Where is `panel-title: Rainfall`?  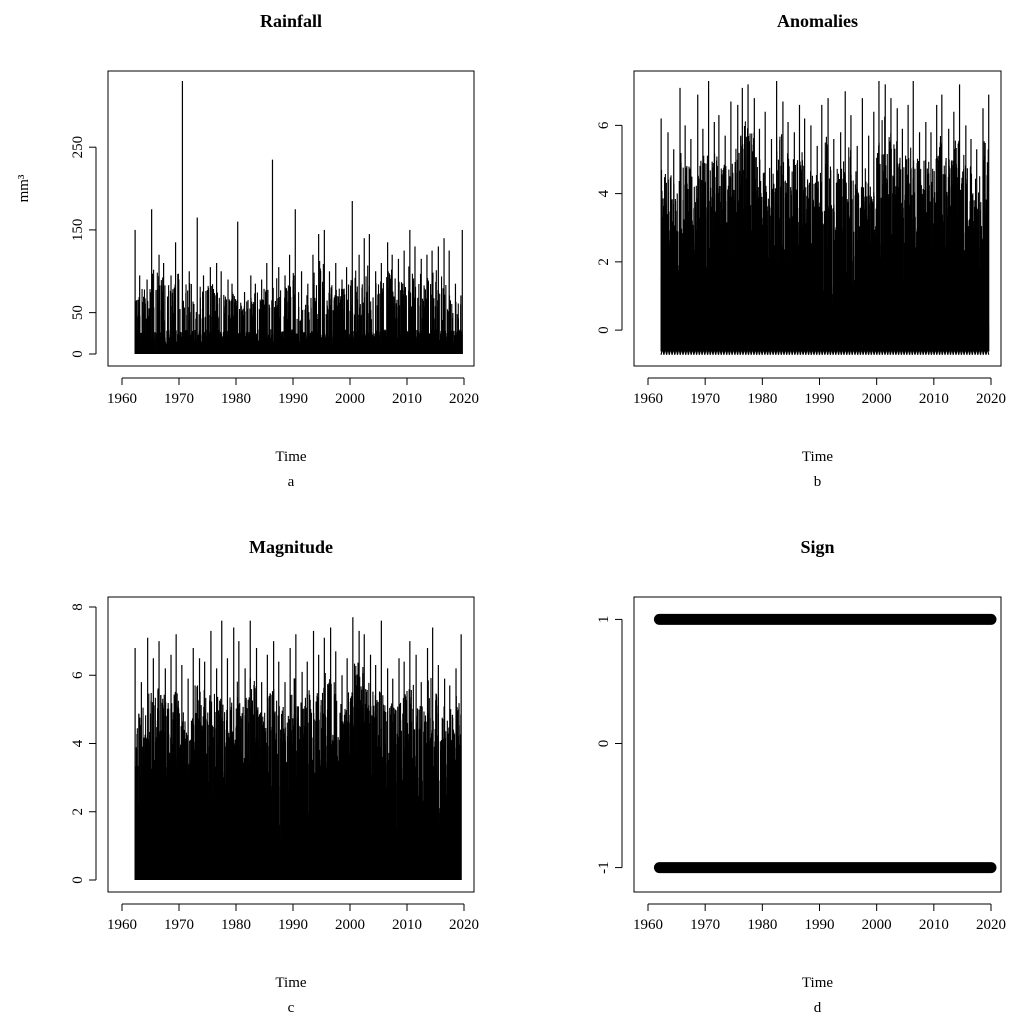
panel-title: Rainfall is located at coordinates (291, 21).